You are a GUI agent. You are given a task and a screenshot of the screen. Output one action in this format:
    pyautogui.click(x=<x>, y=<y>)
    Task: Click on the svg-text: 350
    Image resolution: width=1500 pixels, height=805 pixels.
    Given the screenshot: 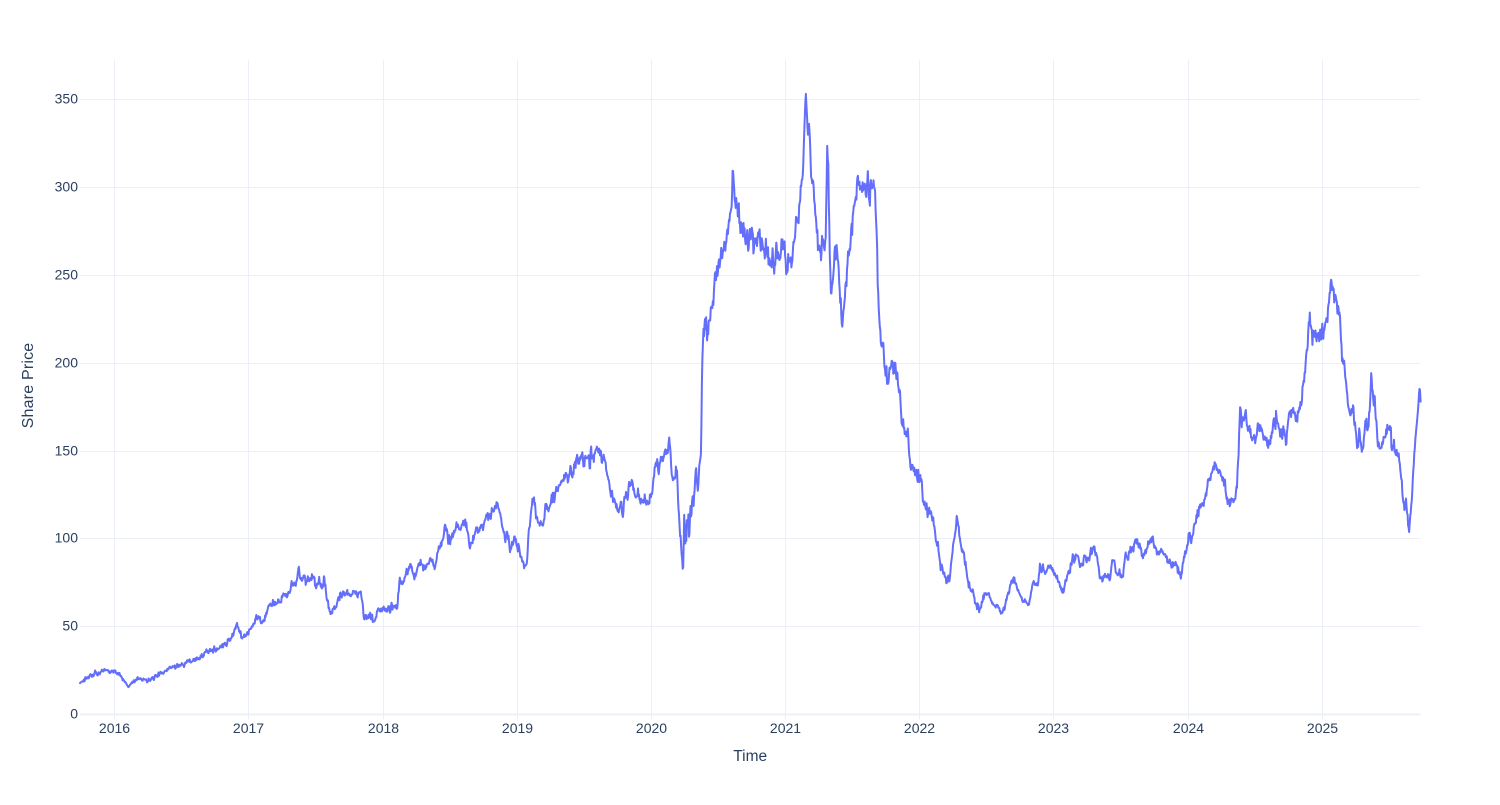 What is the action you would take?
    pyautogui.click(x=67, y=99)
    